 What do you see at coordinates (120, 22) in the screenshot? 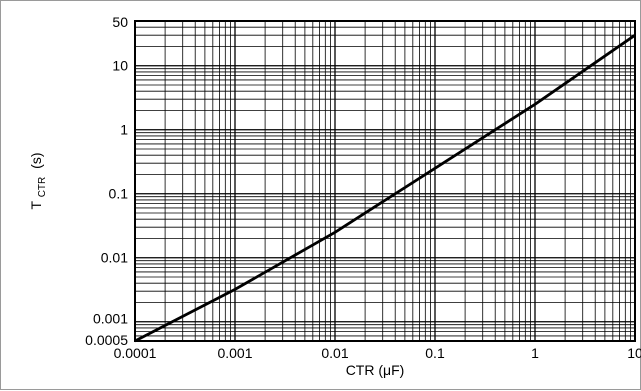
I see `y-tick-label: 50` at bounding box center [120, 22].